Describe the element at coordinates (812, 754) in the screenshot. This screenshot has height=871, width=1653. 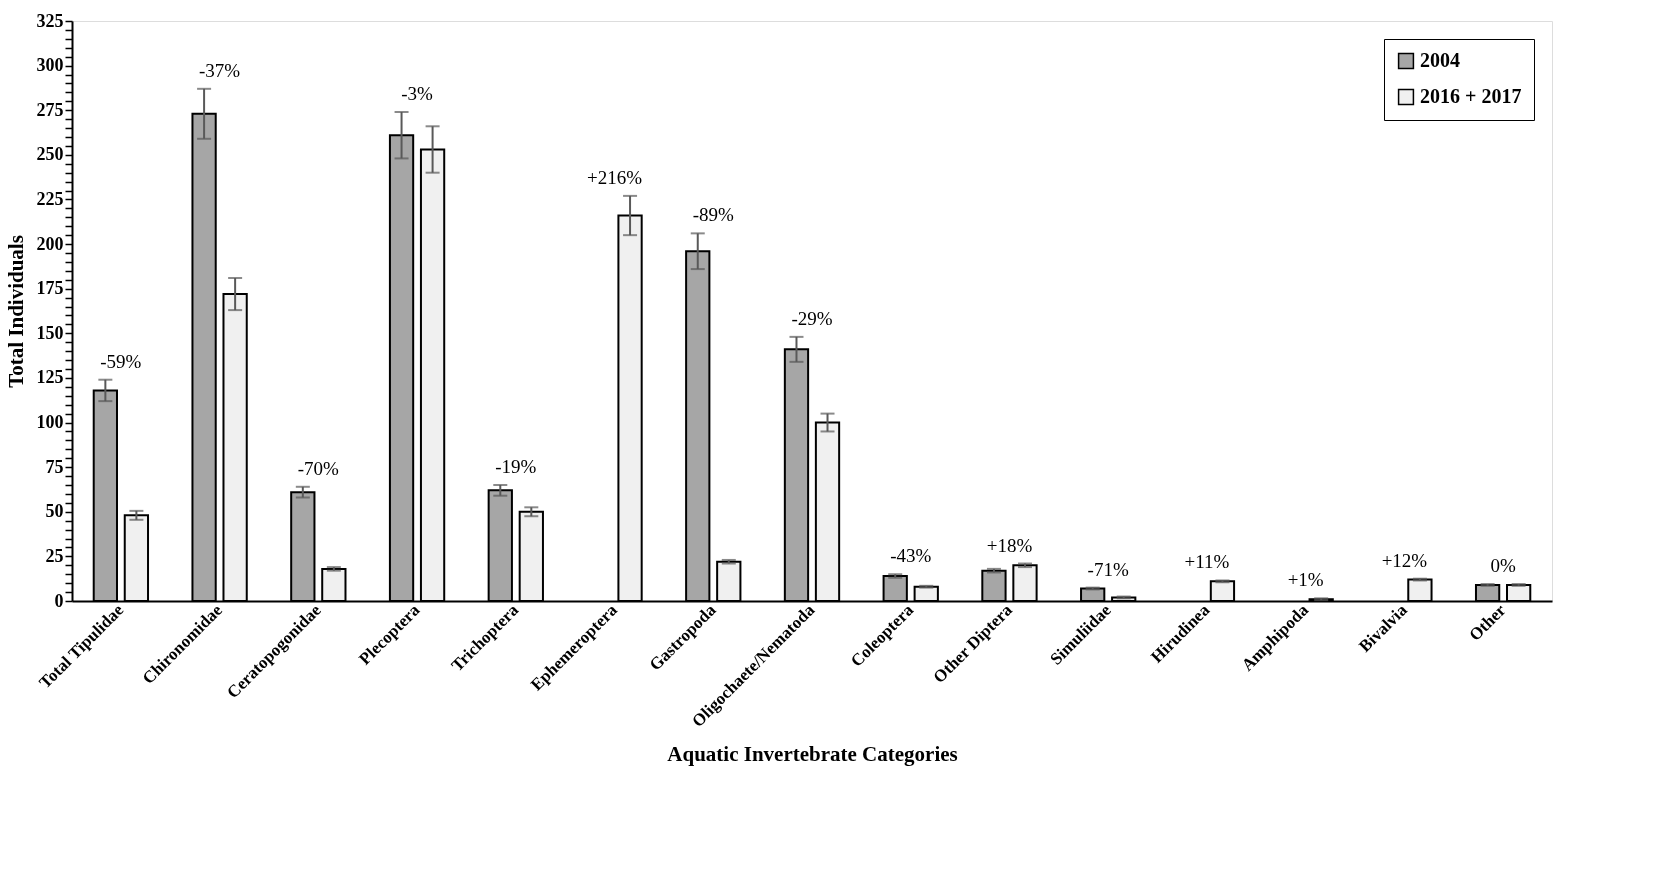
I see `x-axis-title: Aquatic Invertebrate Categories` at that location.